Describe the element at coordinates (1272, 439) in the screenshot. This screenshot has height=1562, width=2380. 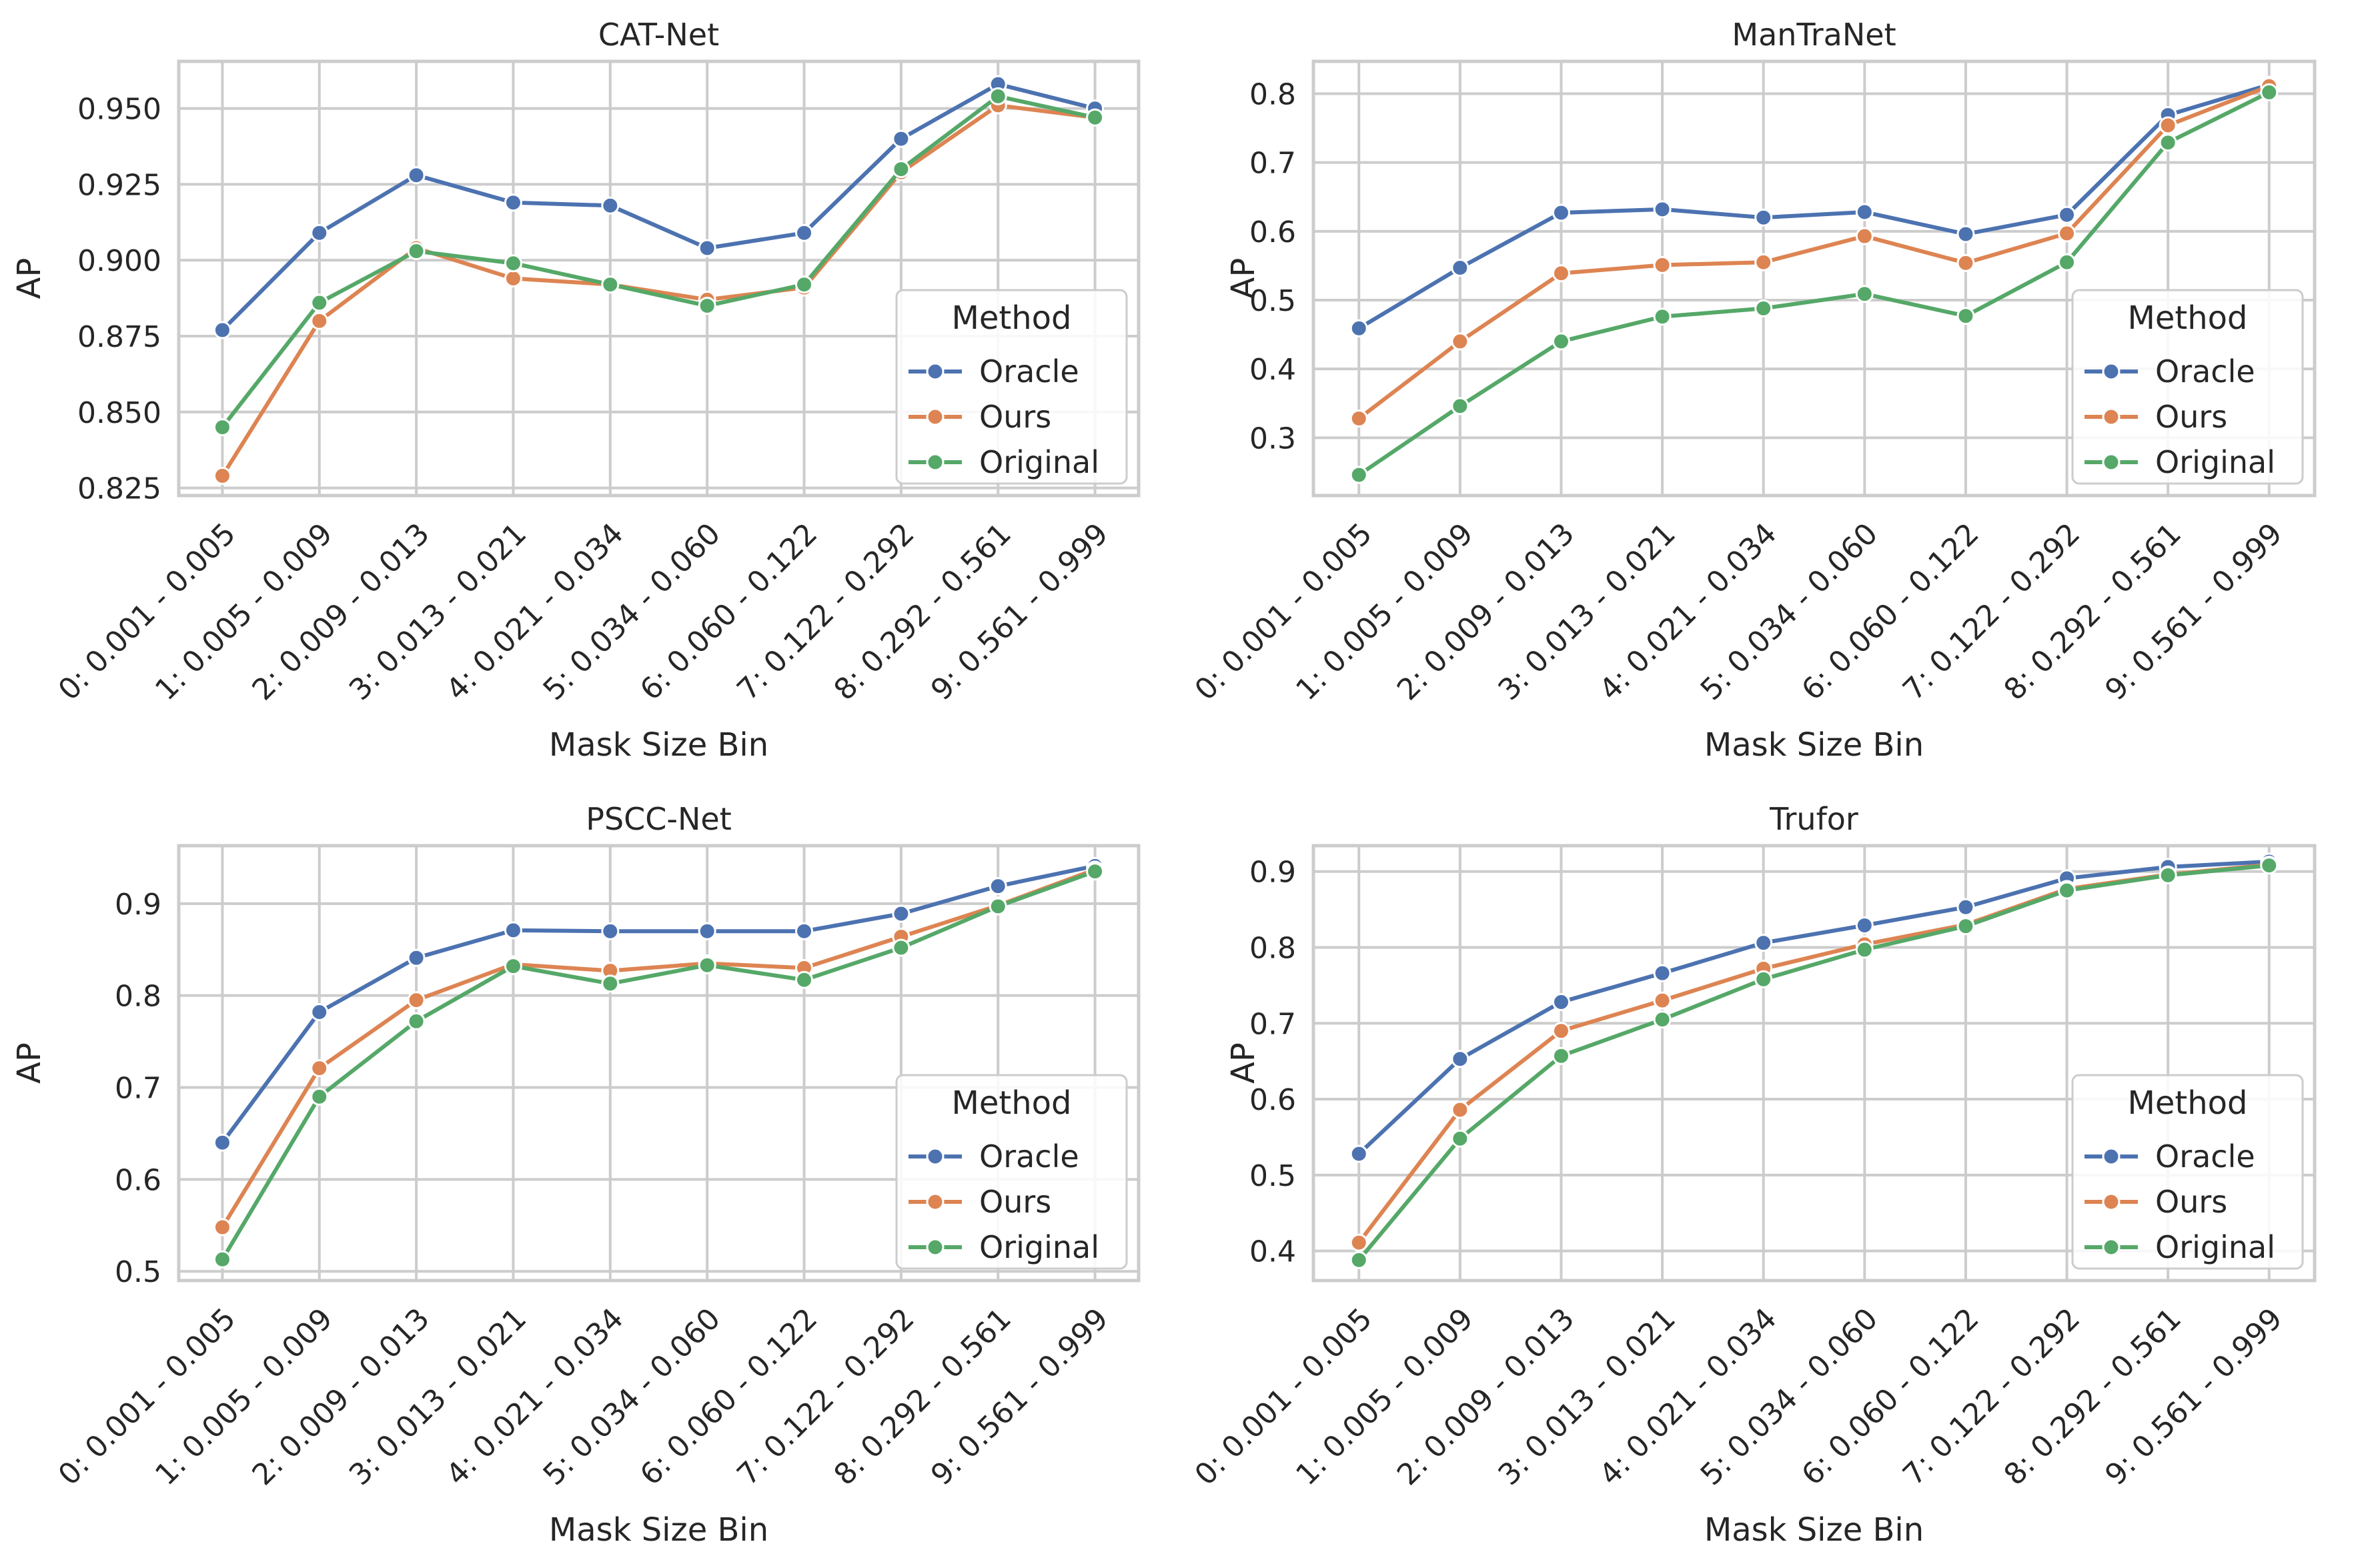
I see `y-tick-label: 0.3` at that location.